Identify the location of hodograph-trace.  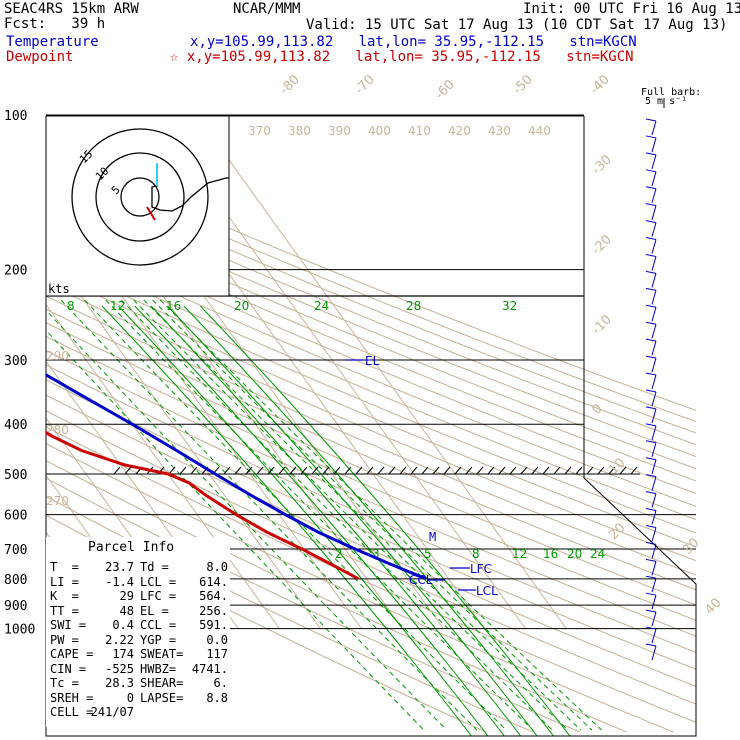
(190, 187).